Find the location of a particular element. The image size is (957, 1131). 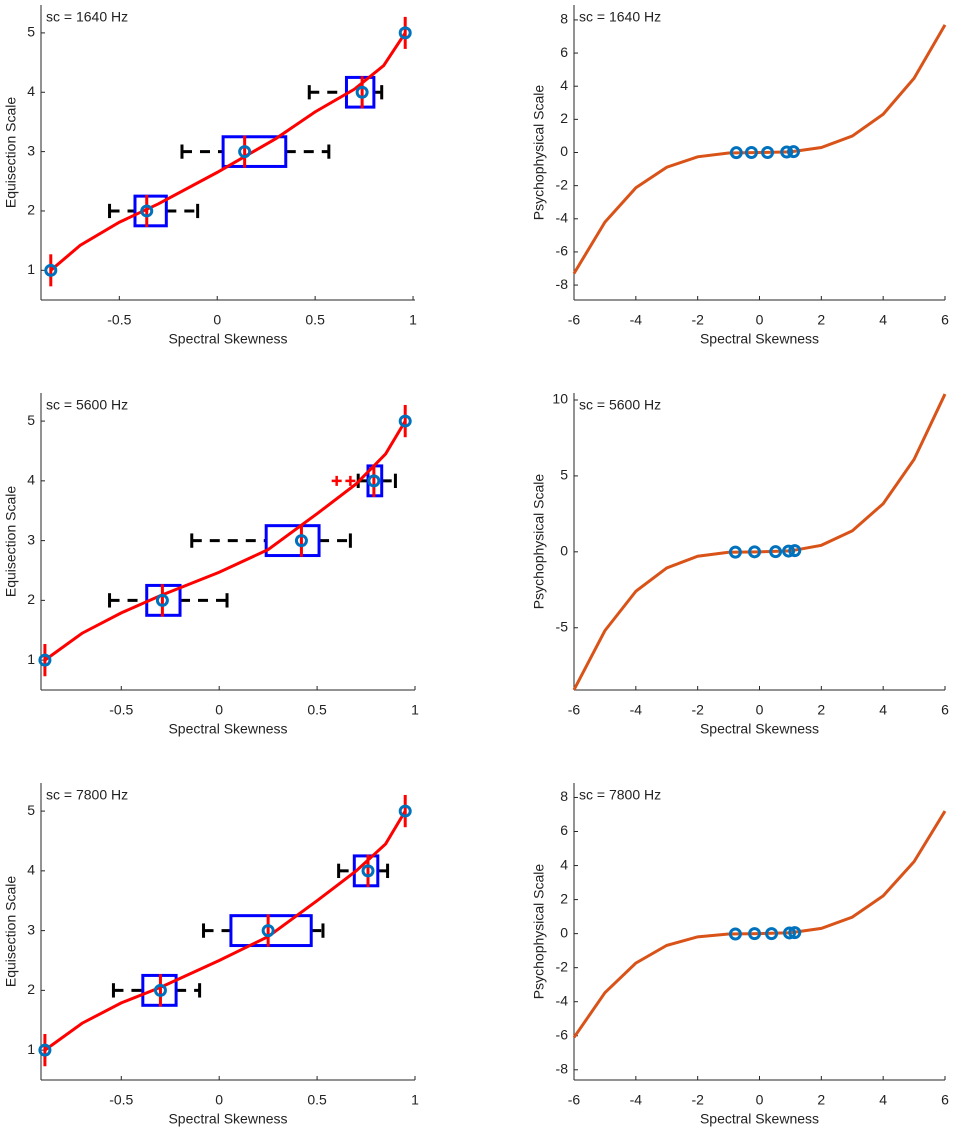

y-axis-label: Psychophysical Scale is located at coordinates (539, 932).